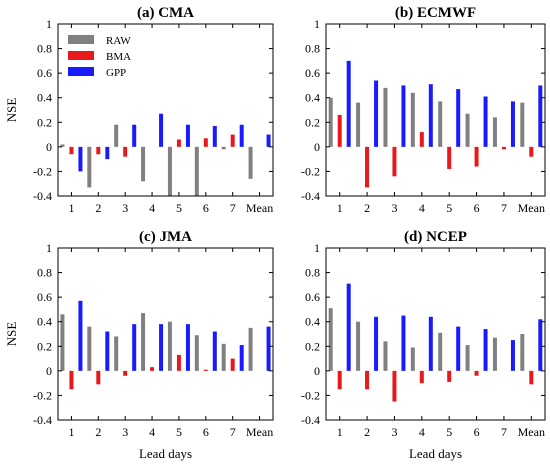 The image size is (550, 467). Describe the element at coordinates (99, 57) in the screenshot. I see `legend: RAW BMA GPP` at that location.